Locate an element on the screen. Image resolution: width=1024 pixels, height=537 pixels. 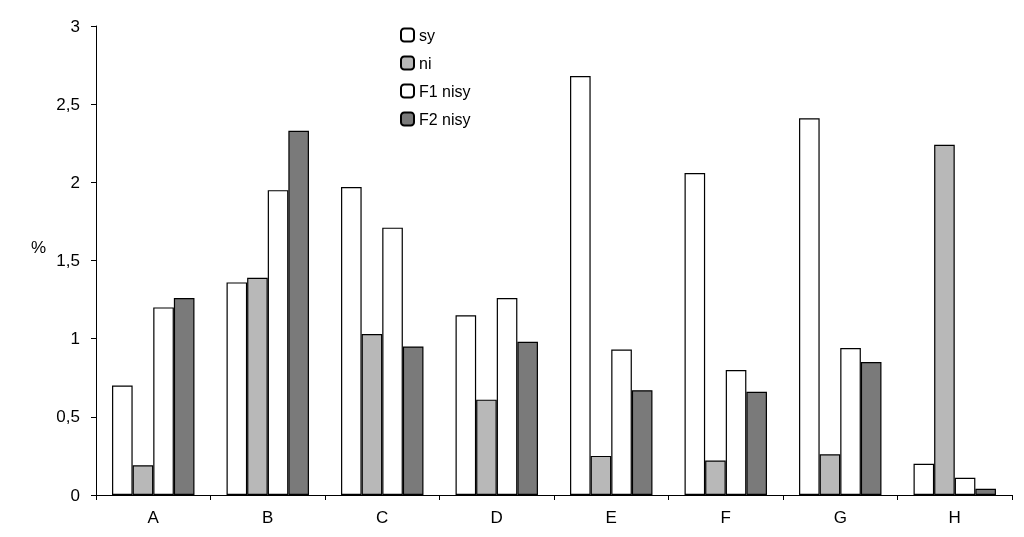
x-tick-label: G is located at coordinates (840, 517).